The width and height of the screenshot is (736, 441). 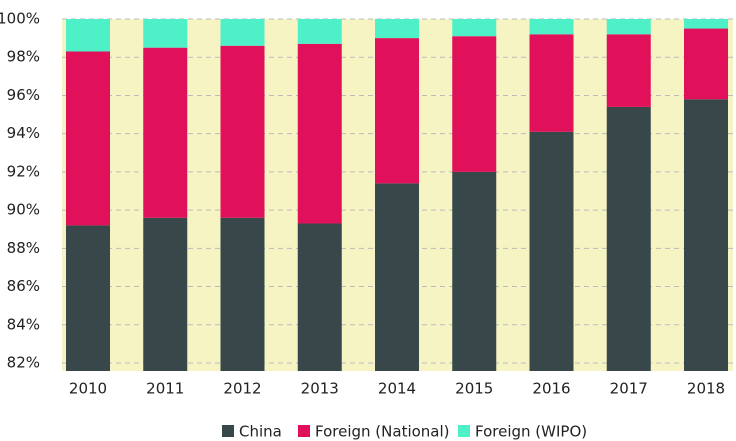 What do you see at coordinates (23, 248) in the screenshot?
I see `y-tick-label: 88%` at bounding box center [23, 248].